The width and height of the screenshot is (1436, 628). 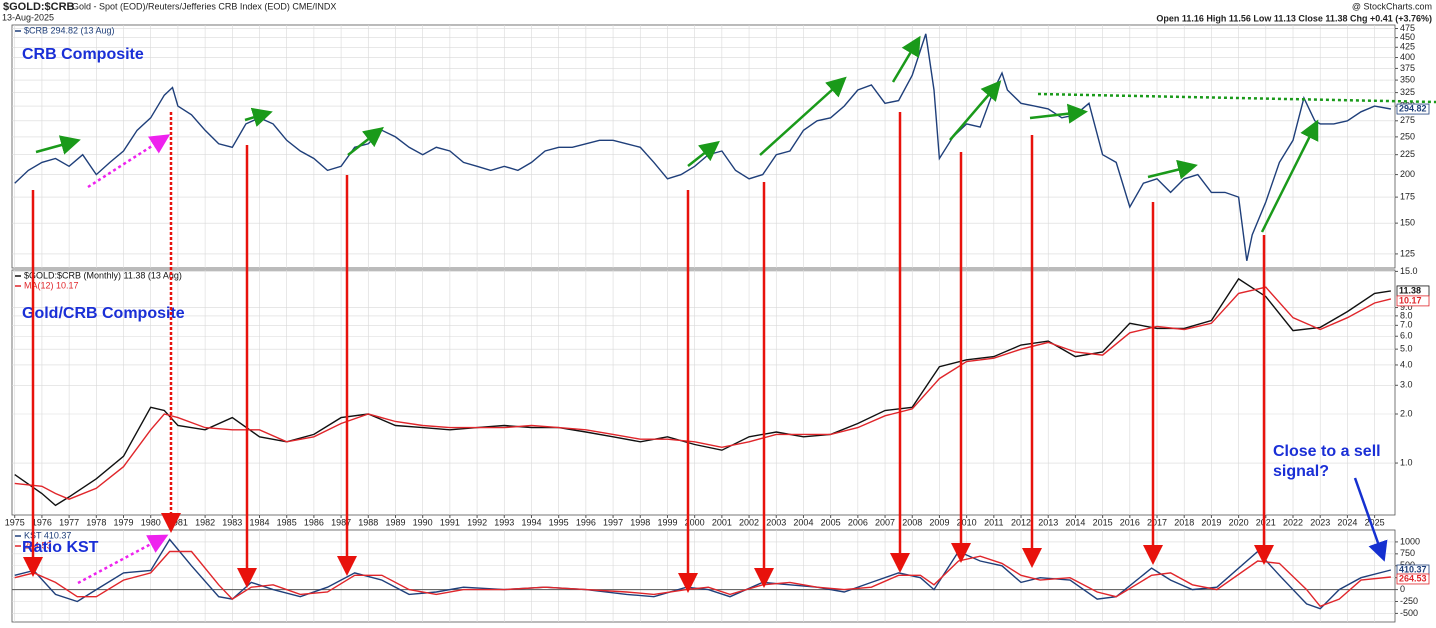 I want to click on legend-label: $GOLD:$CRB (Monthly) 11.38 (13 Aug), so click(x=103, y=275).